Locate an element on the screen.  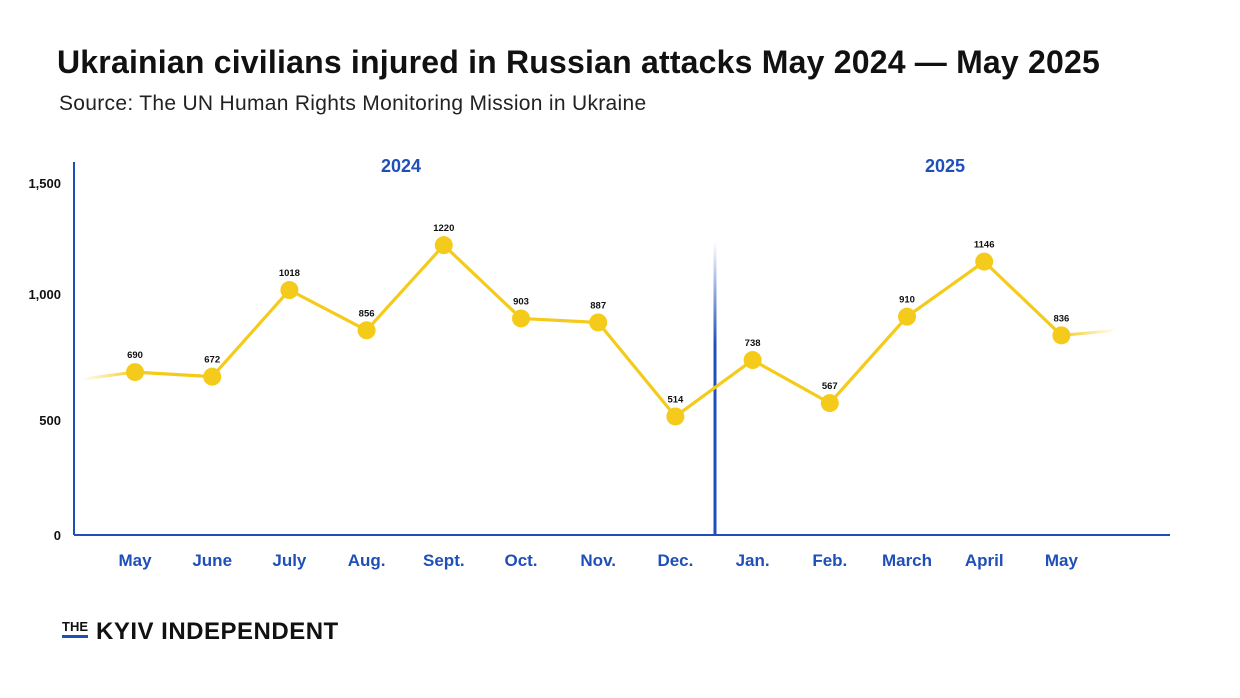
data-label: 903 is located at coordinates (521, 301).